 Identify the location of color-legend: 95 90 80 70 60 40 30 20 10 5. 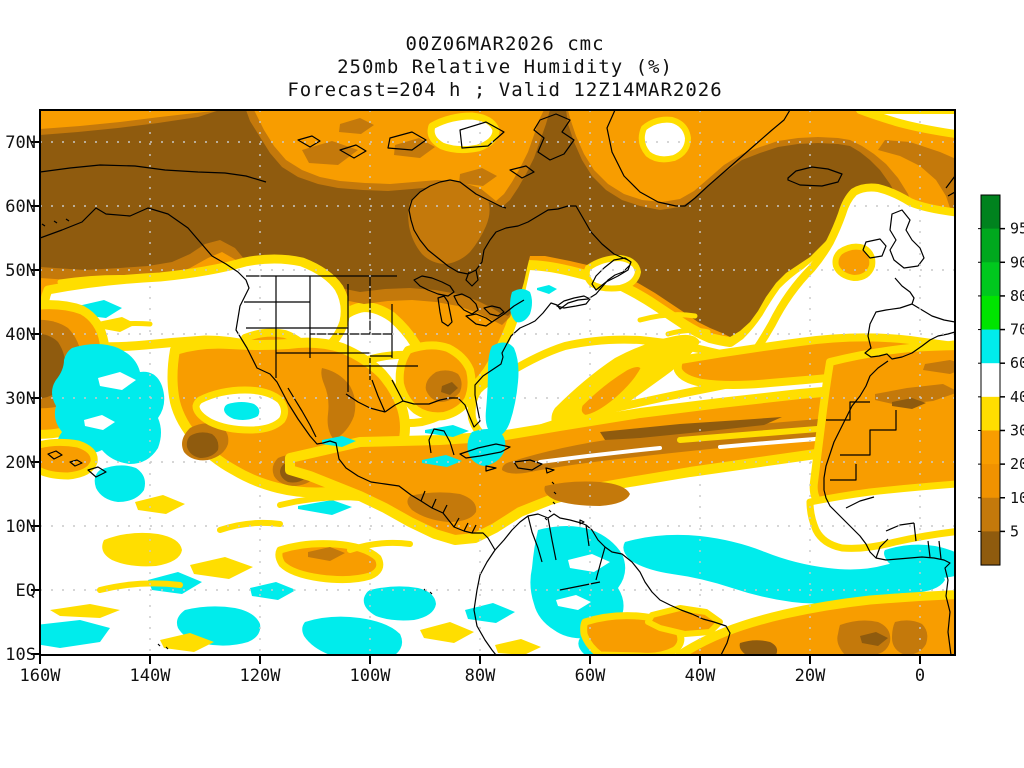
(1001, 380).